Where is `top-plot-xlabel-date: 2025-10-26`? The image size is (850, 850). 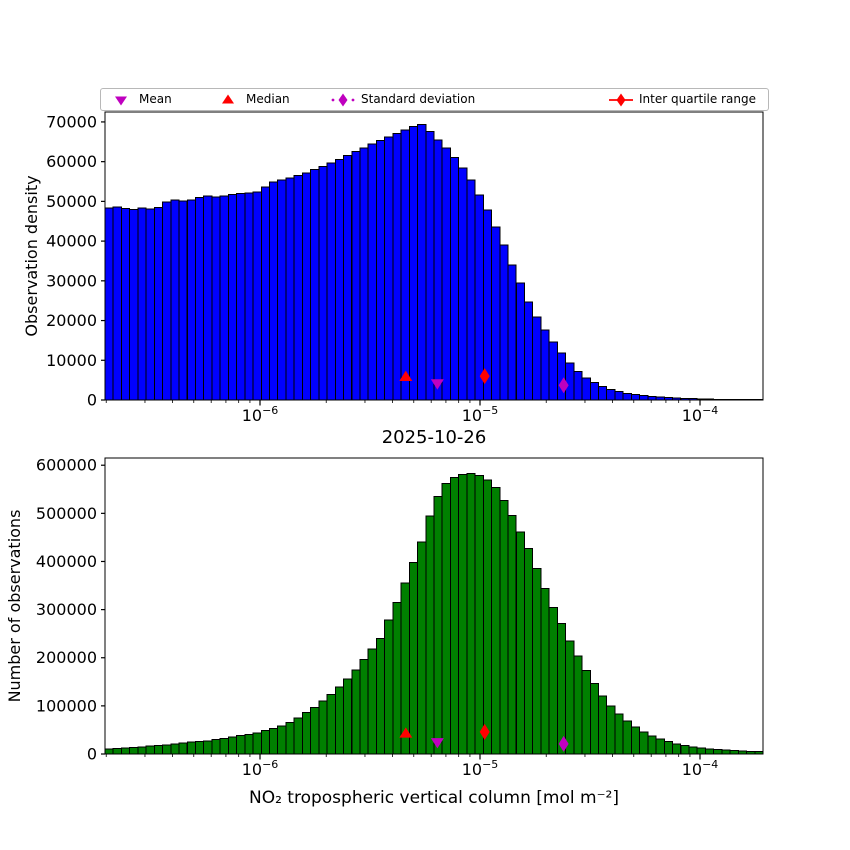
top-plot-xlabel-date: 2025-10-26 is located at coordinates (434, 437).